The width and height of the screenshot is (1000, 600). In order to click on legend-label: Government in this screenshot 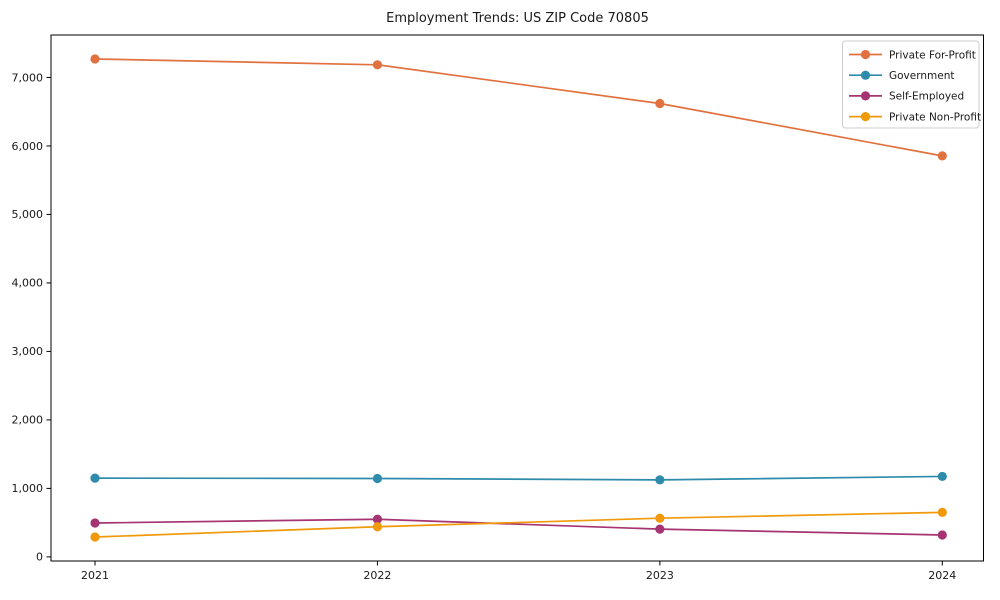, I will do `click(921, 76)`.